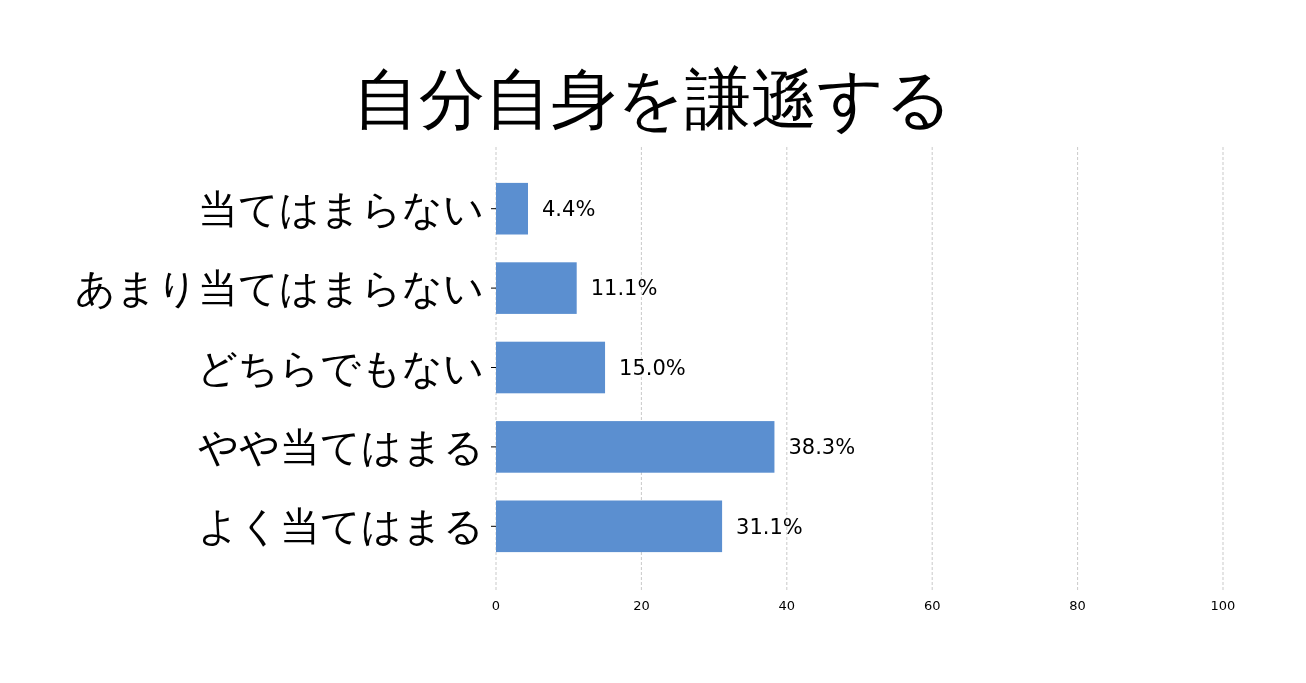 The image size is (1306, 683). What do you see at coordinates (496, 605) in the screenshot?
I see `x-tick-label: 0` at bounding box center [496, 605].